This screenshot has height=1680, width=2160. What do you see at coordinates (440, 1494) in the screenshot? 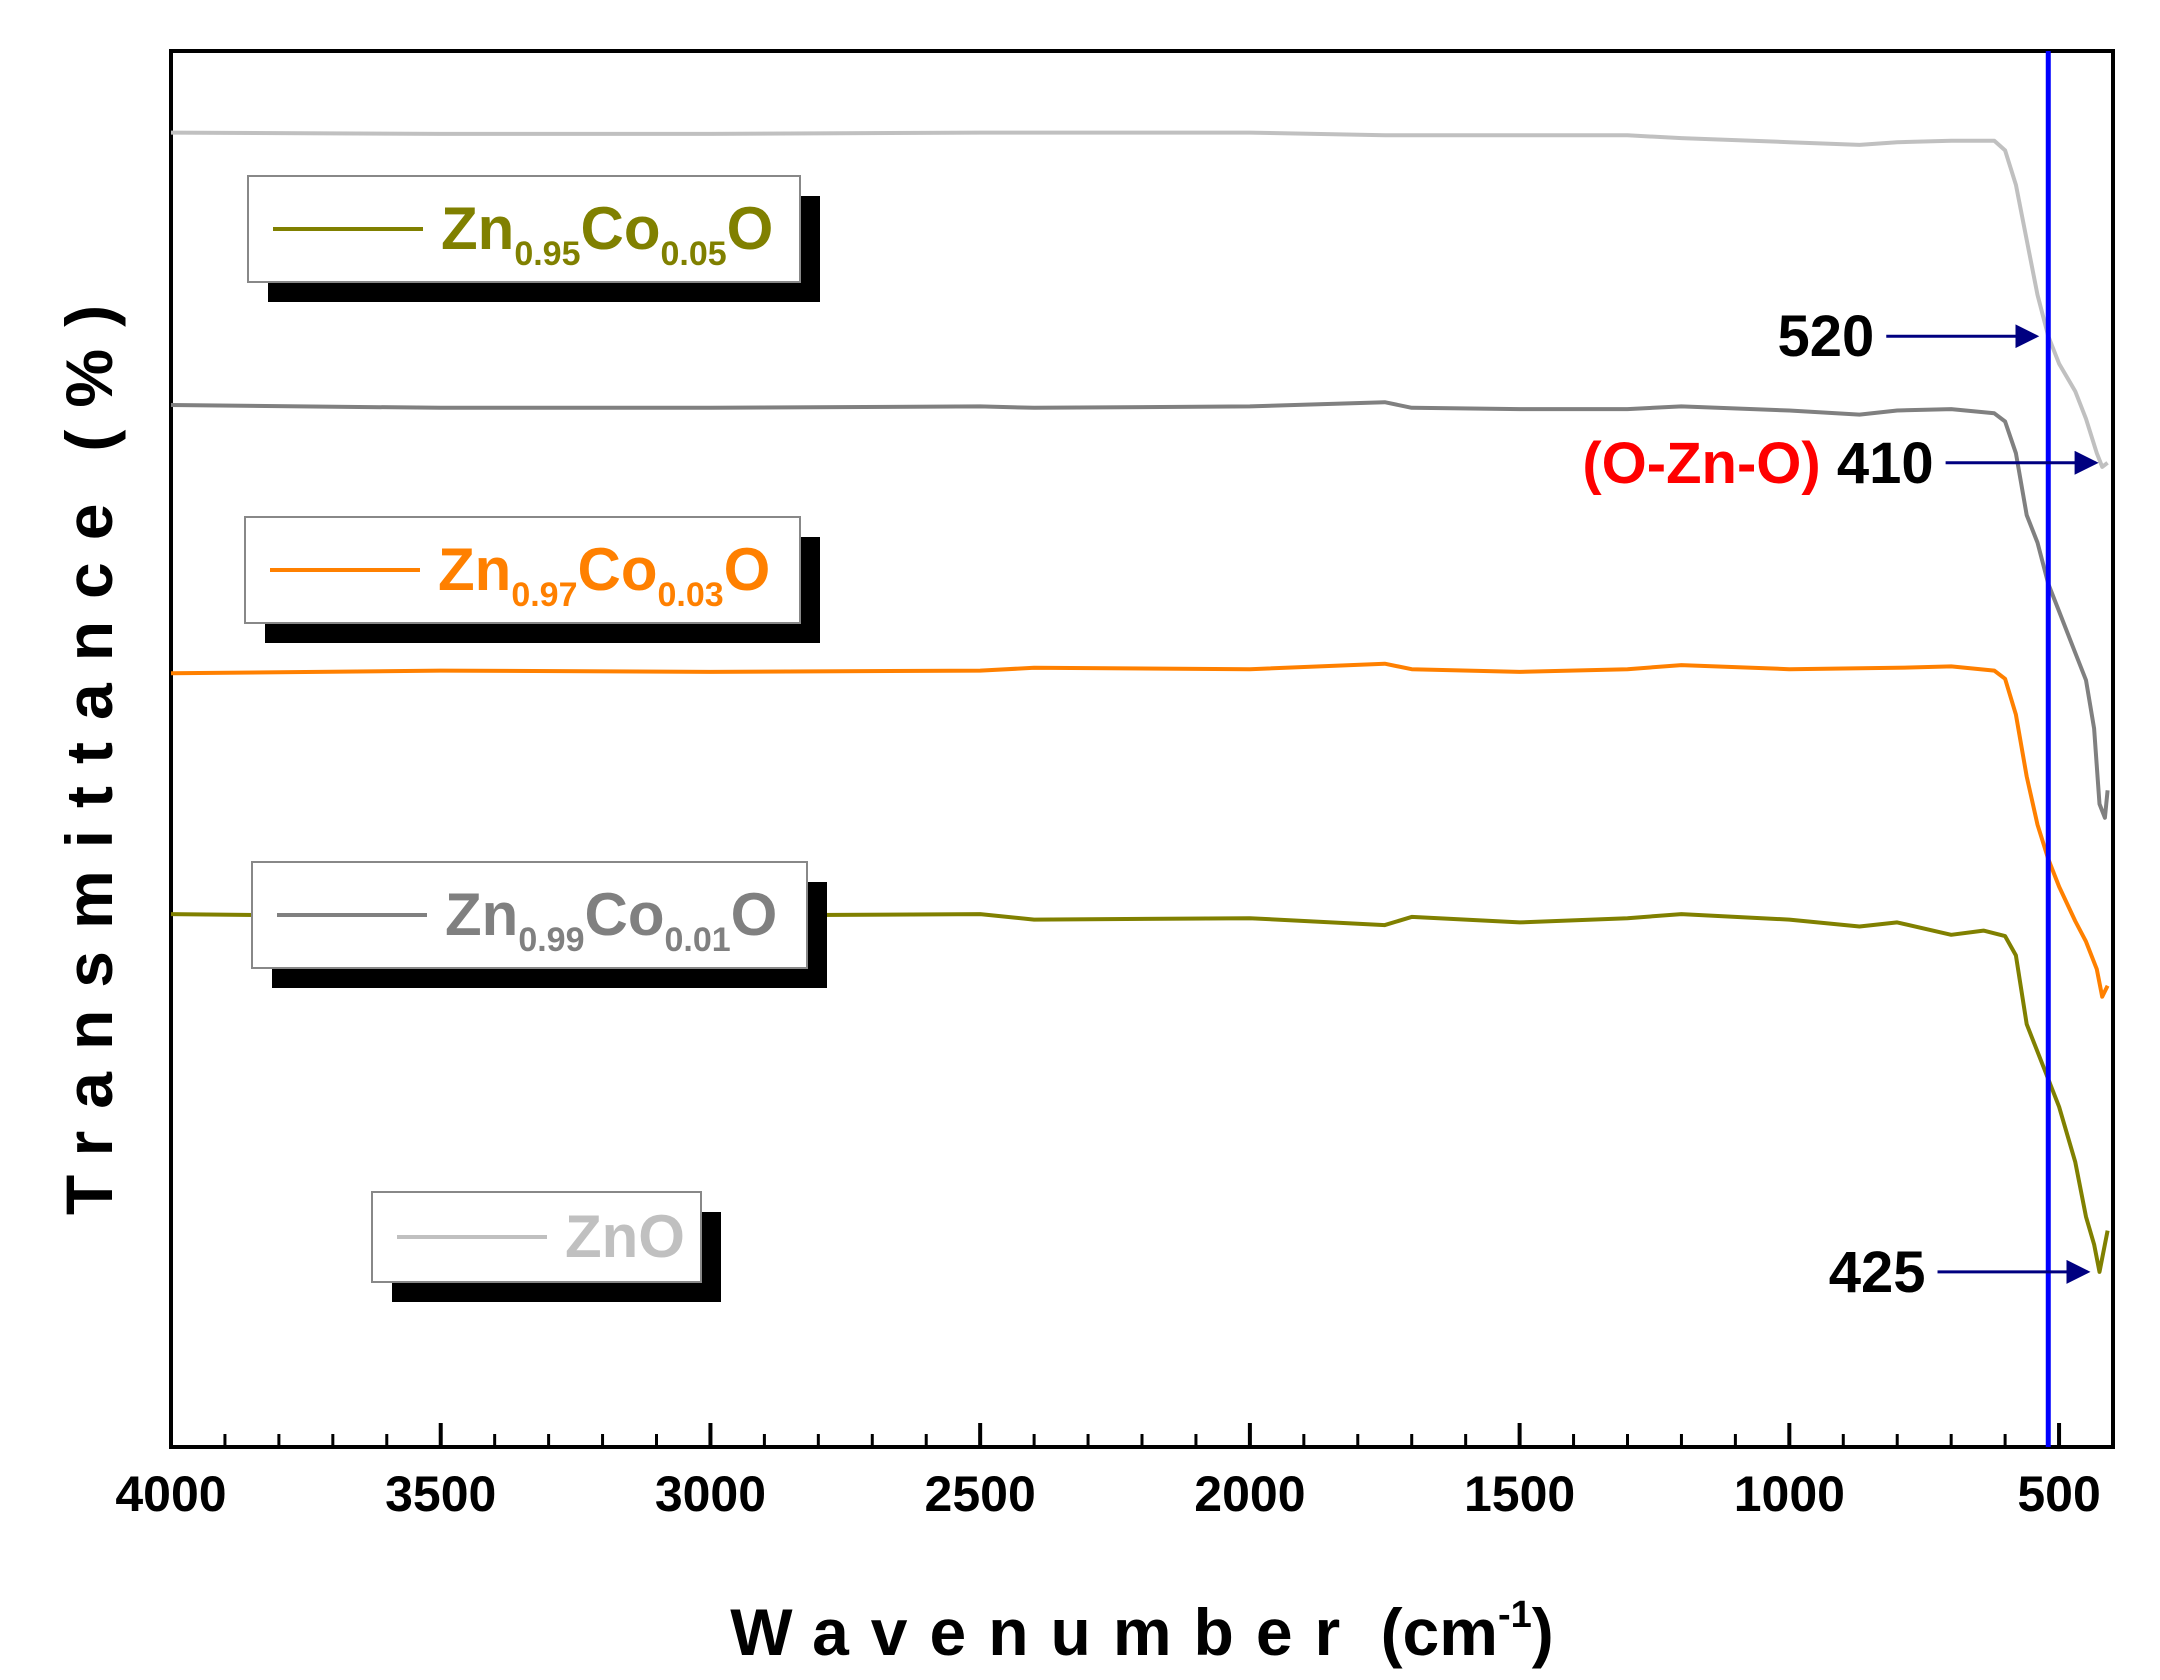
I see `x-tick-label-3500: 3500` at bounding box center [440, 1494].